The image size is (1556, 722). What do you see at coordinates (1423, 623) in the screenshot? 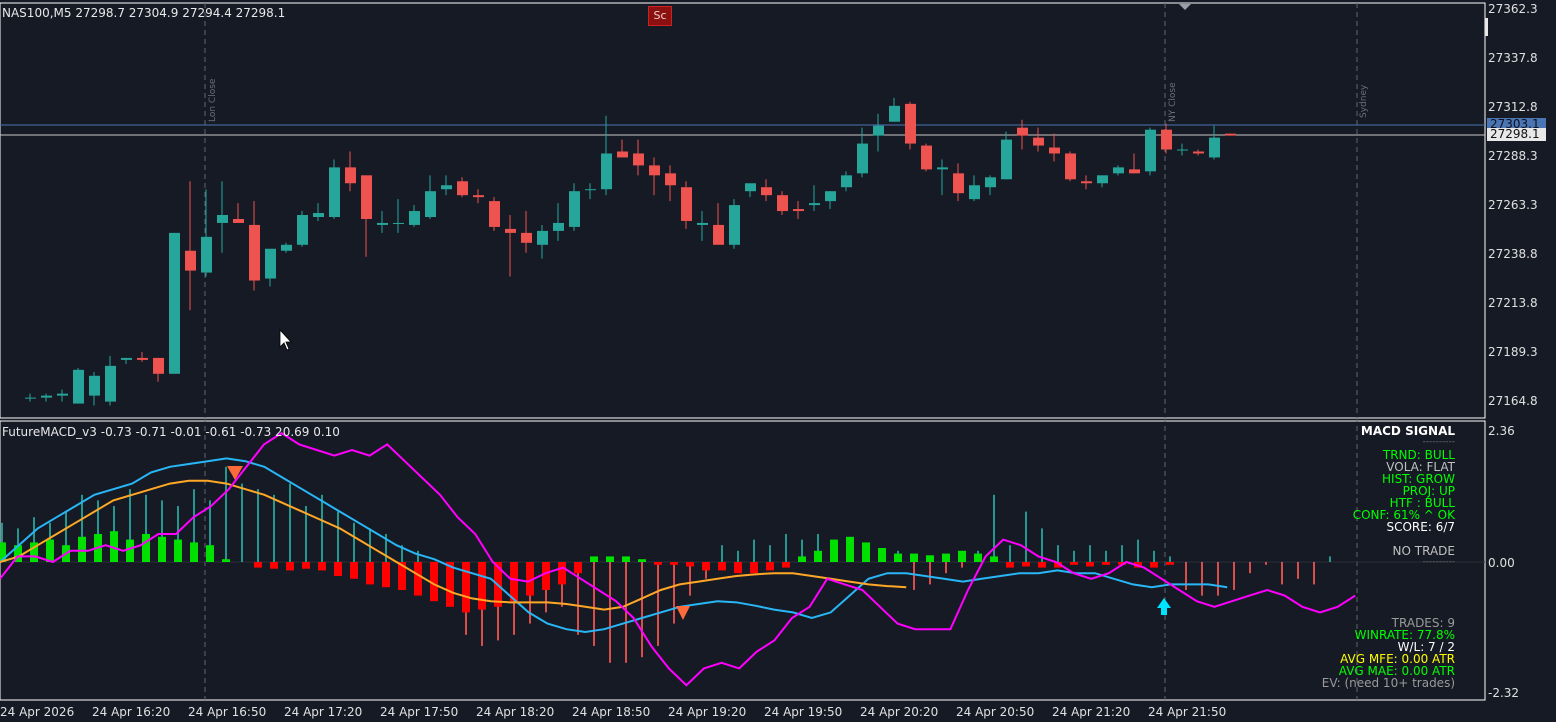
I see `stats-trades: TRADES: 9` at bounding box center [1423, 623].